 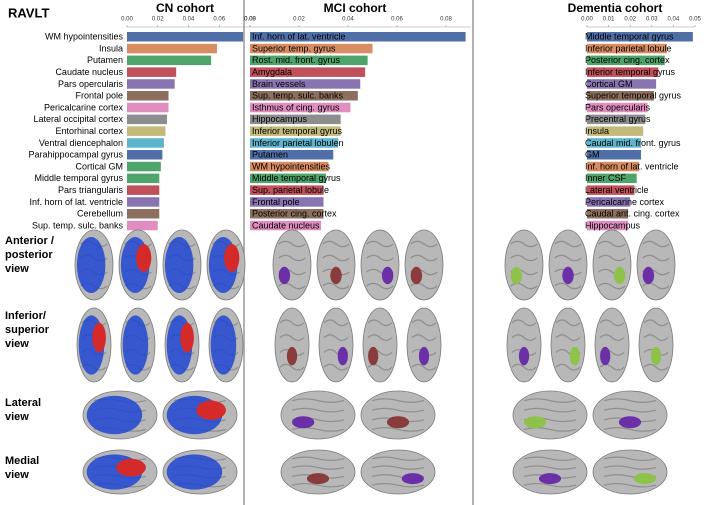 I want to click on category-label: Ventral diencephalon, so click(x=81, y=143).